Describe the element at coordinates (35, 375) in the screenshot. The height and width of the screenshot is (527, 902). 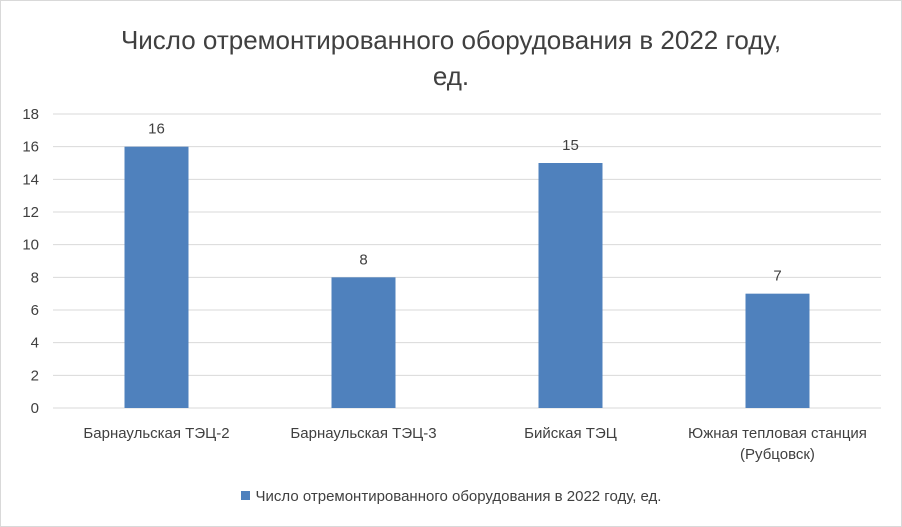
I see `y-tick-label: 2` at that location.